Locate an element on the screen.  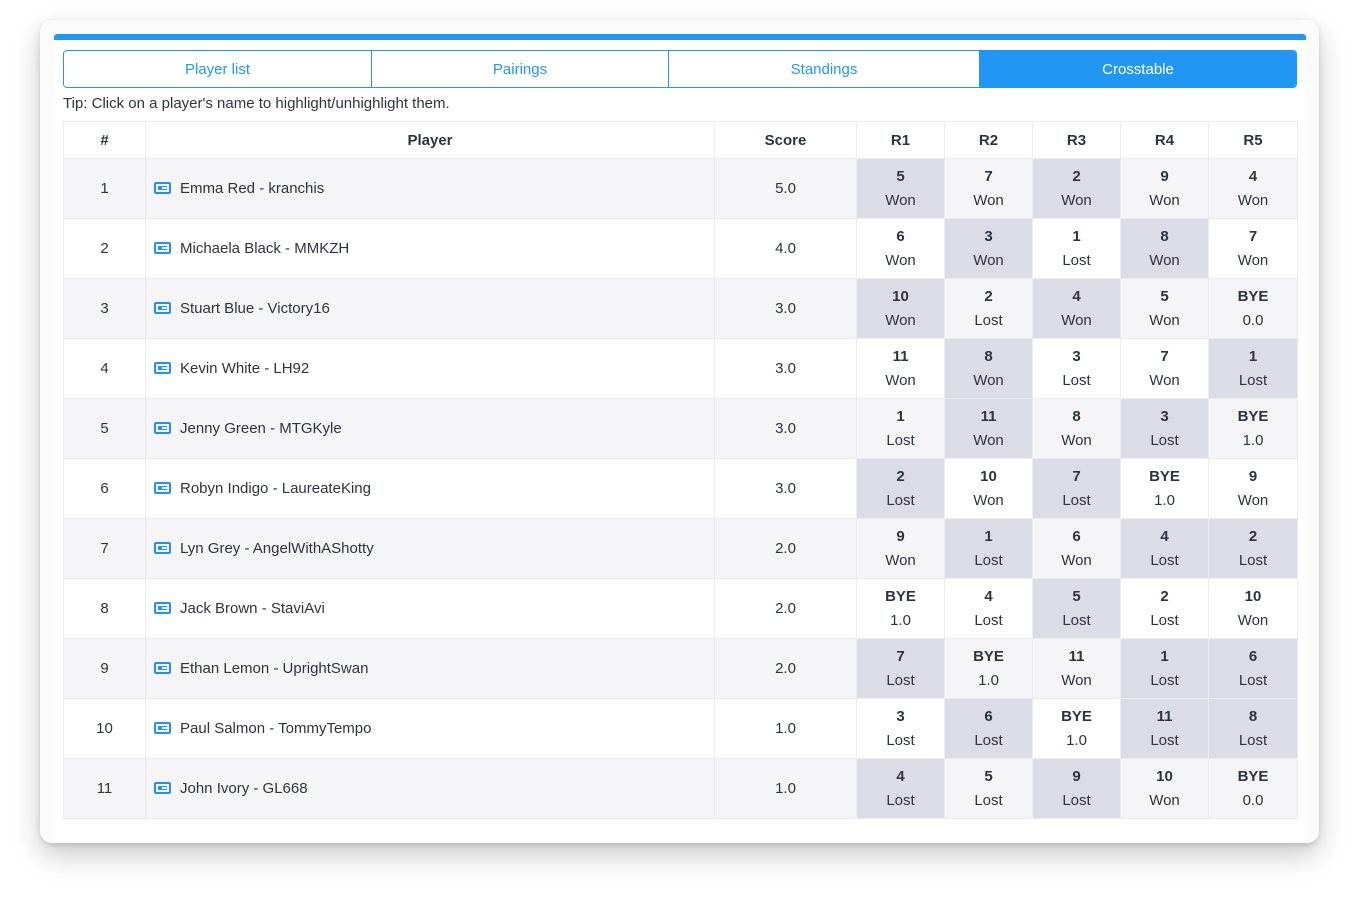
player-name-link: John Ivory - GL668 is located at coordinates (244, 788).